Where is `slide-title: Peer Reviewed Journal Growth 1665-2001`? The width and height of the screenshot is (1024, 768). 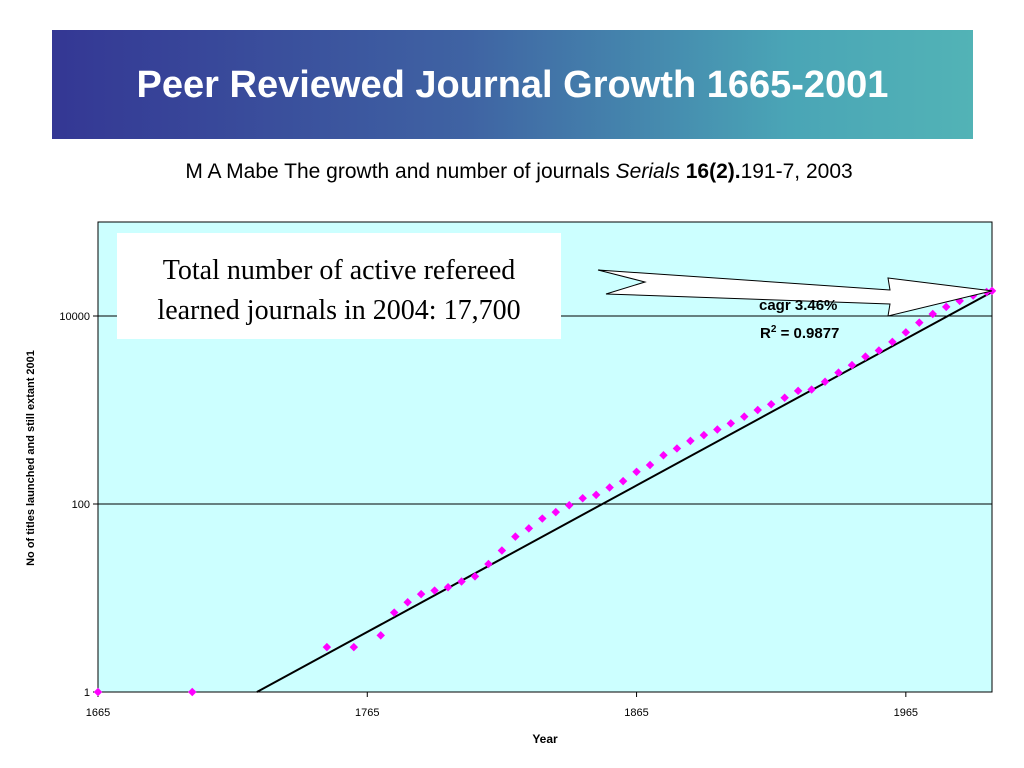 slide-title: Peer Reviewed Journal Growth 1665-2001 is located at coordinates (512, 84).